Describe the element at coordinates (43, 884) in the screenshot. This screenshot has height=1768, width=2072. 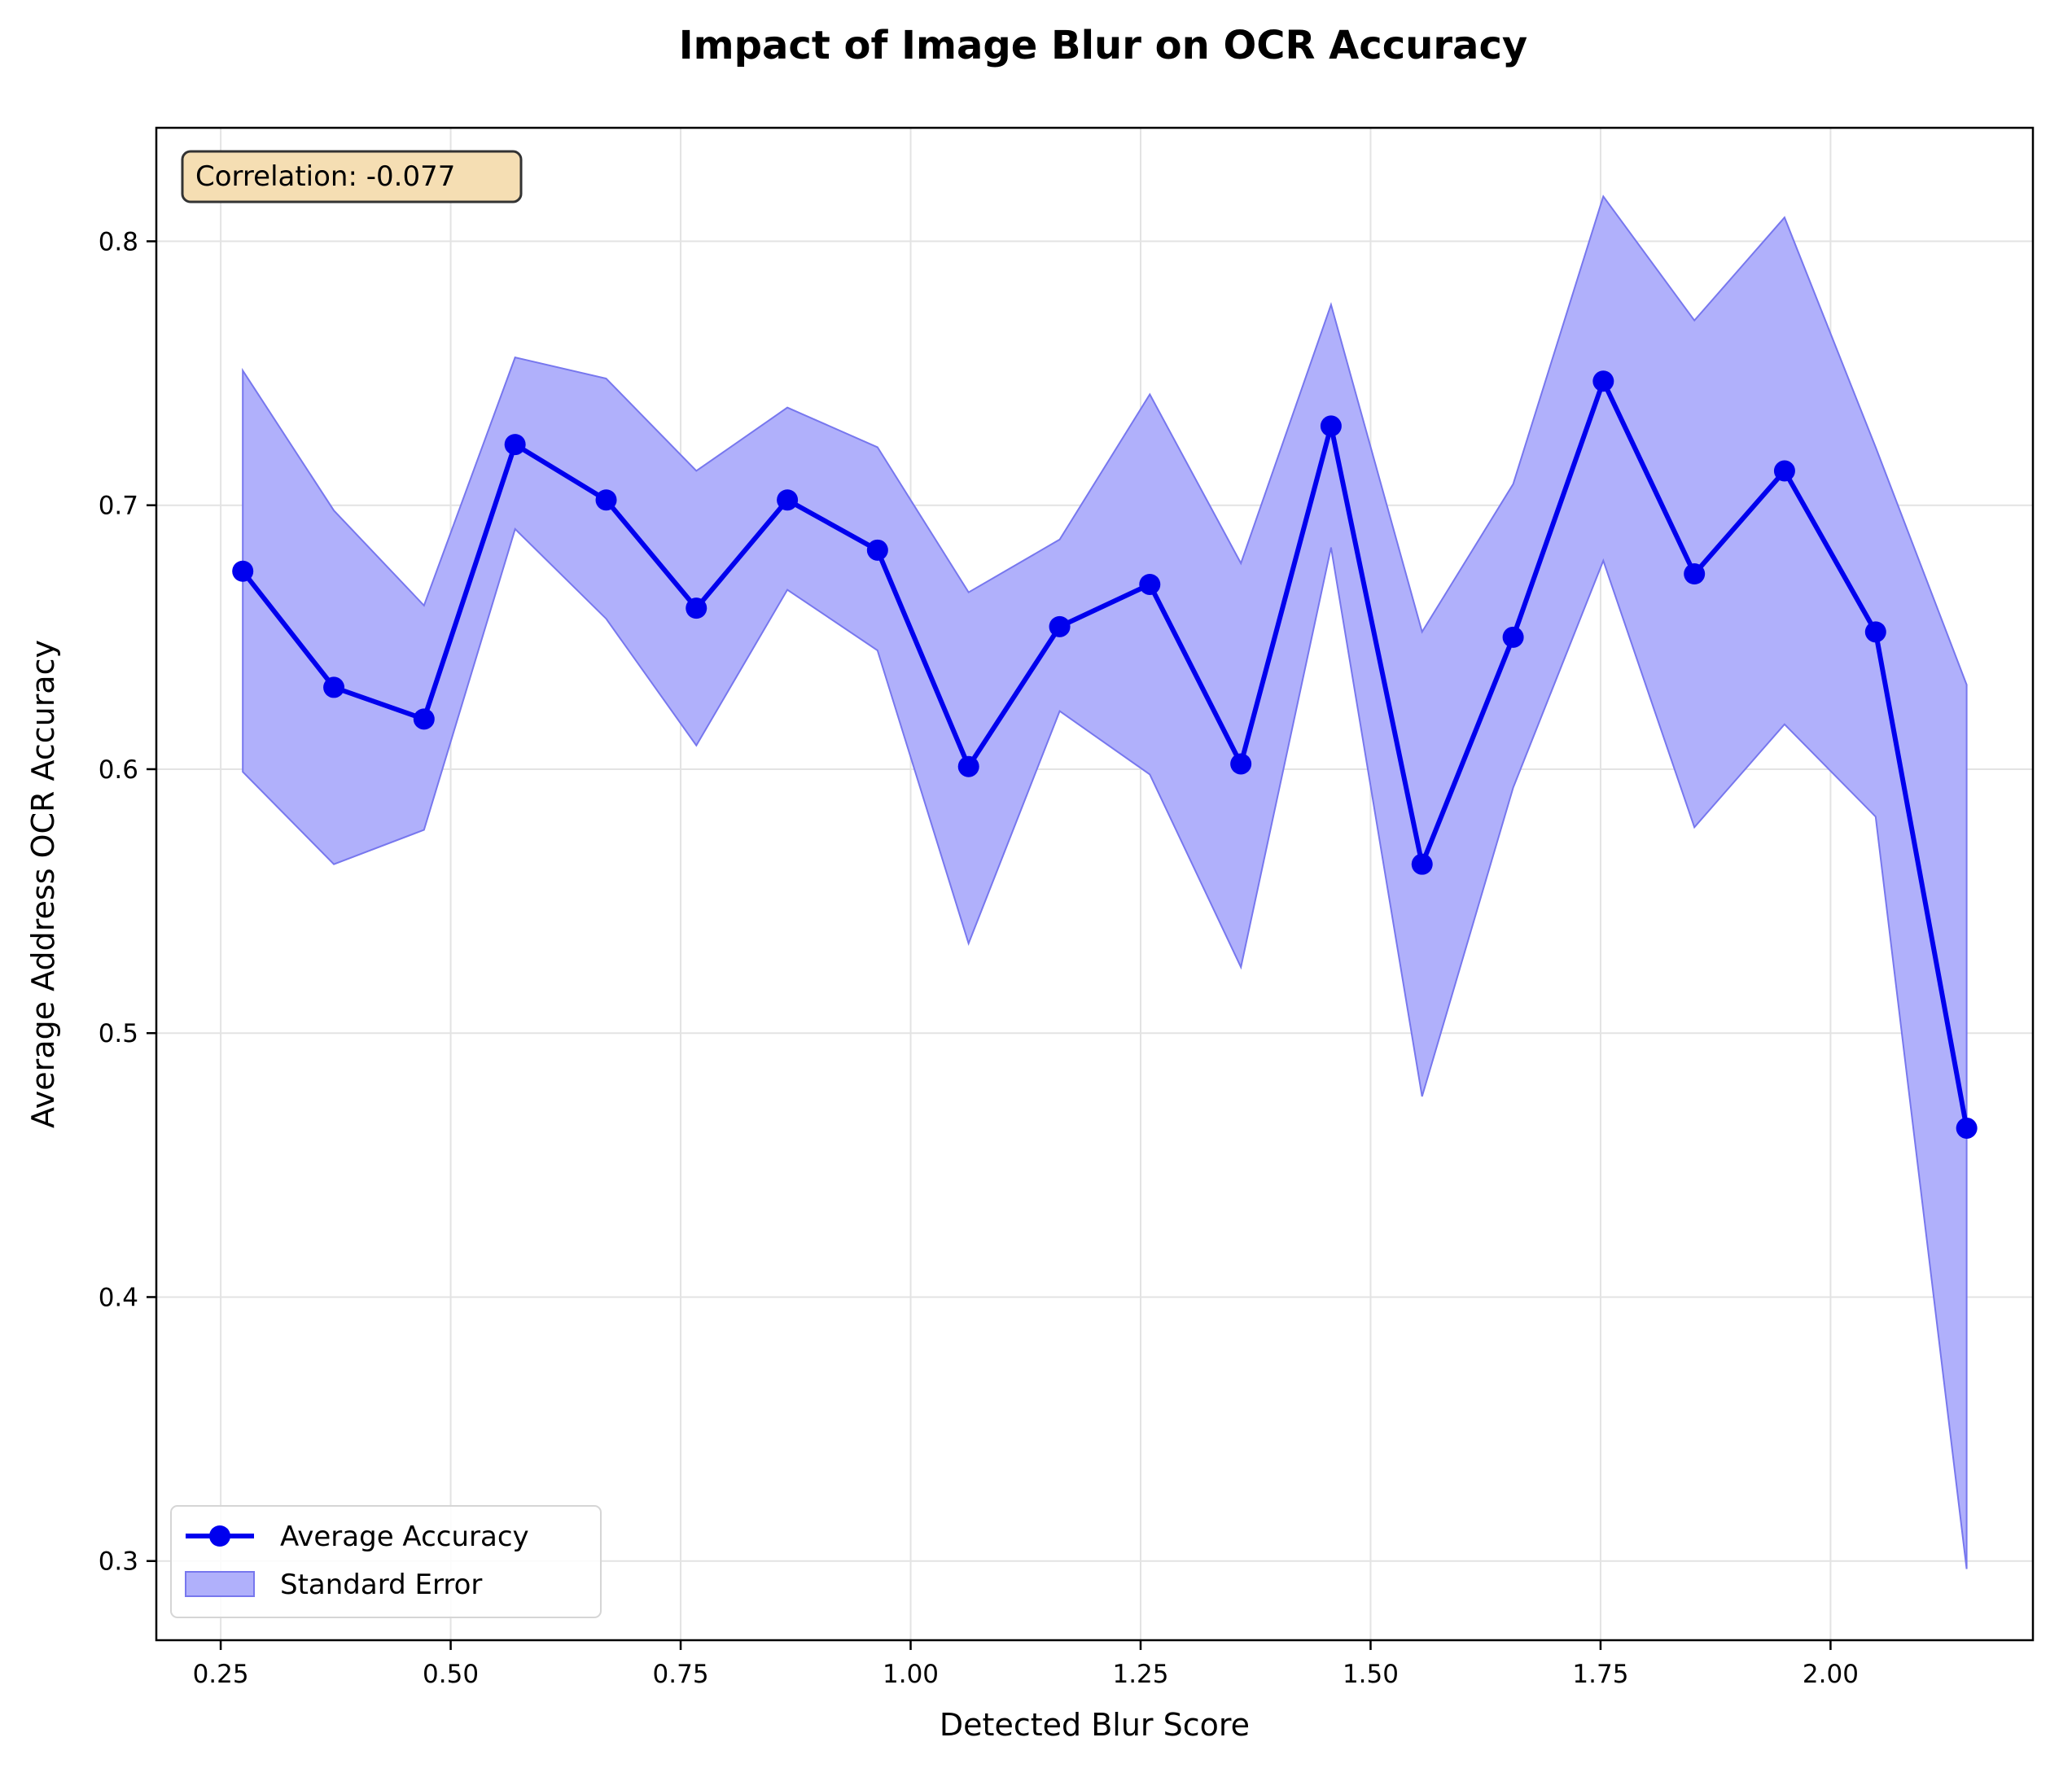
I see `y-axis-label: Average Address OCR Accuracy` at that location.